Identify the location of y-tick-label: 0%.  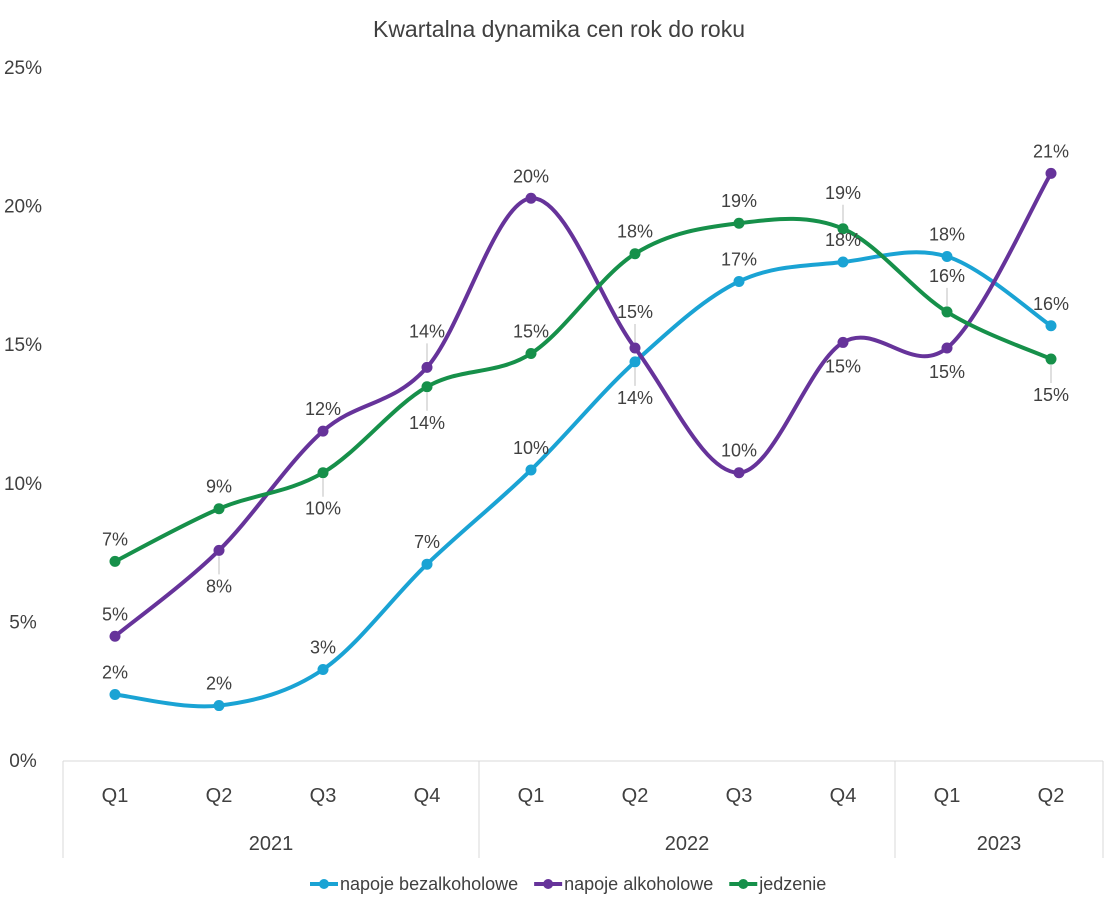
(23, 761).